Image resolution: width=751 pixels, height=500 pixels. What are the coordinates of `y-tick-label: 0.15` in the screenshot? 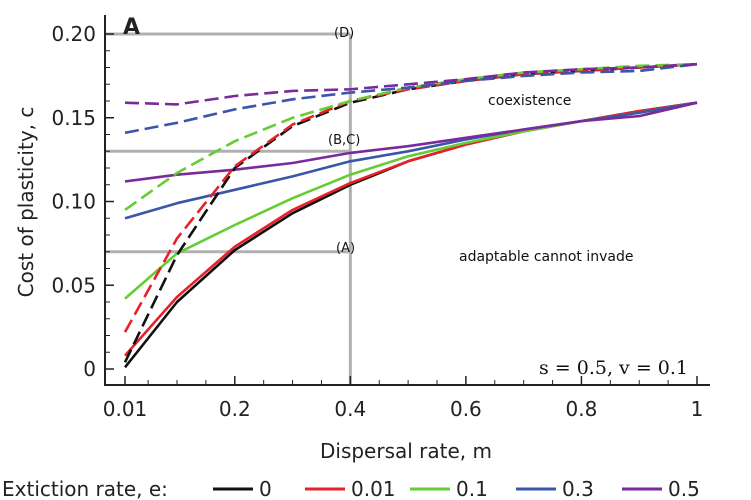 It's located at (73, 118).